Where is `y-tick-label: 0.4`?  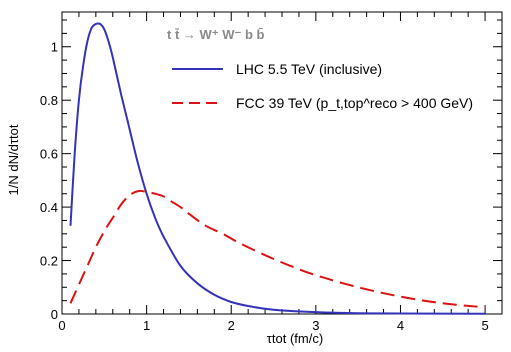
y-tick-label: 0.4 is located at coordinates (49, 207).